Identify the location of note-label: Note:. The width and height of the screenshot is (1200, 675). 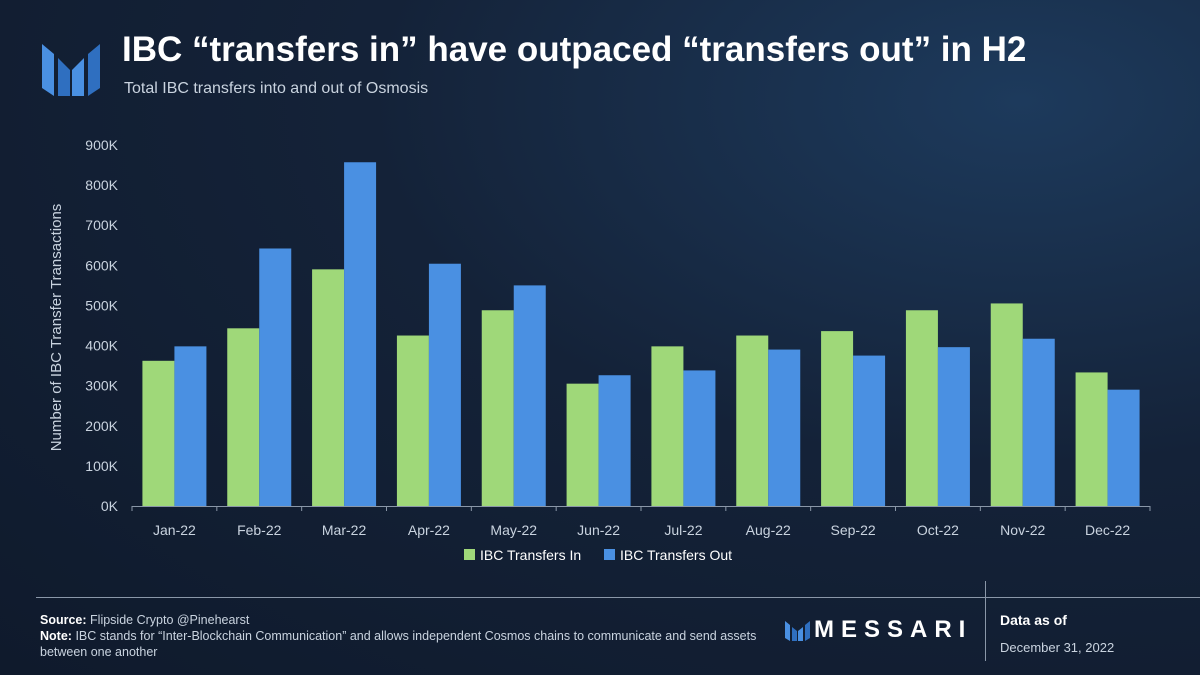
(56, 636).